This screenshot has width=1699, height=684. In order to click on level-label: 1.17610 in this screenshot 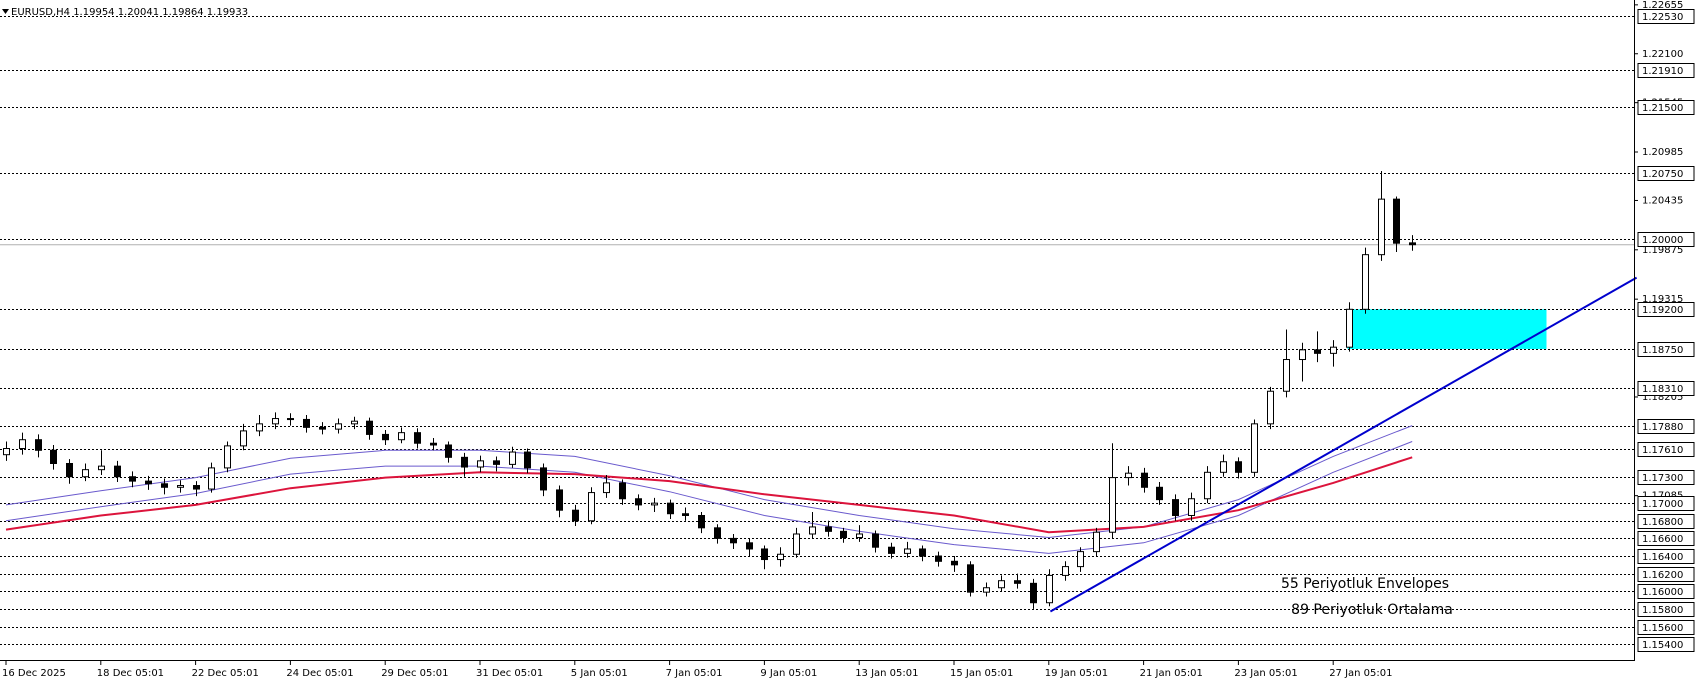, I will do `click(1662, 450)`.